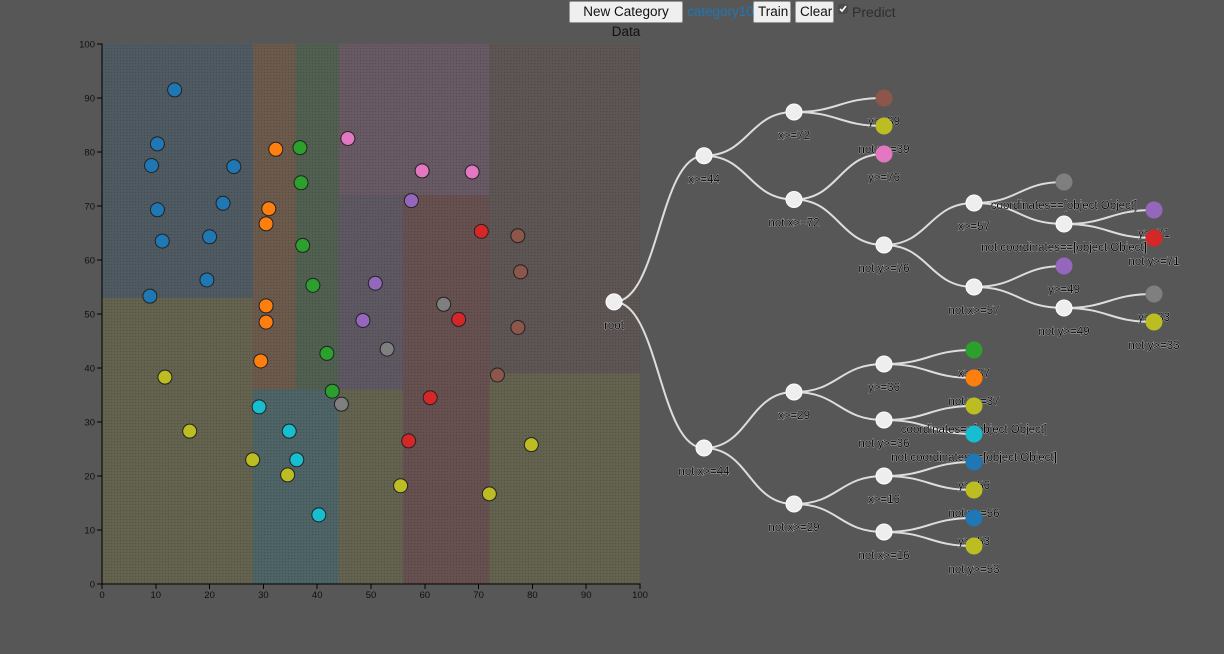 This screenshot has width=1224, height=654. What do you see at coordinates (89, 261) in the screenshot?
I see `y-tick-label: 60` at bounding box center [89, 261].